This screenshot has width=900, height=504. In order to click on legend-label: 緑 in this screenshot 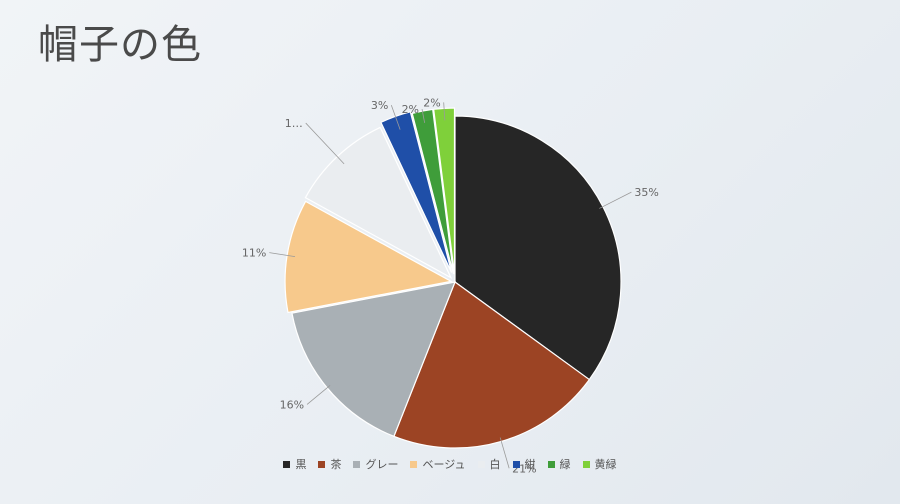, I will do `click(565, 464)`.